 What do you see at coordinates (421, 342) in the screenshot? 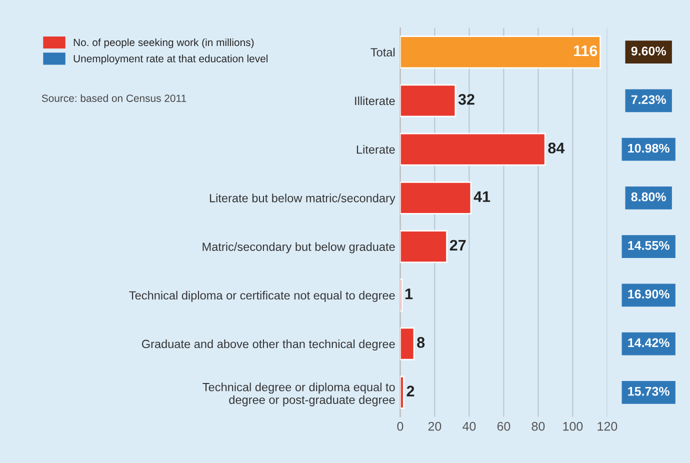
I see `data-label: 8` at bounding box center [421, 342].